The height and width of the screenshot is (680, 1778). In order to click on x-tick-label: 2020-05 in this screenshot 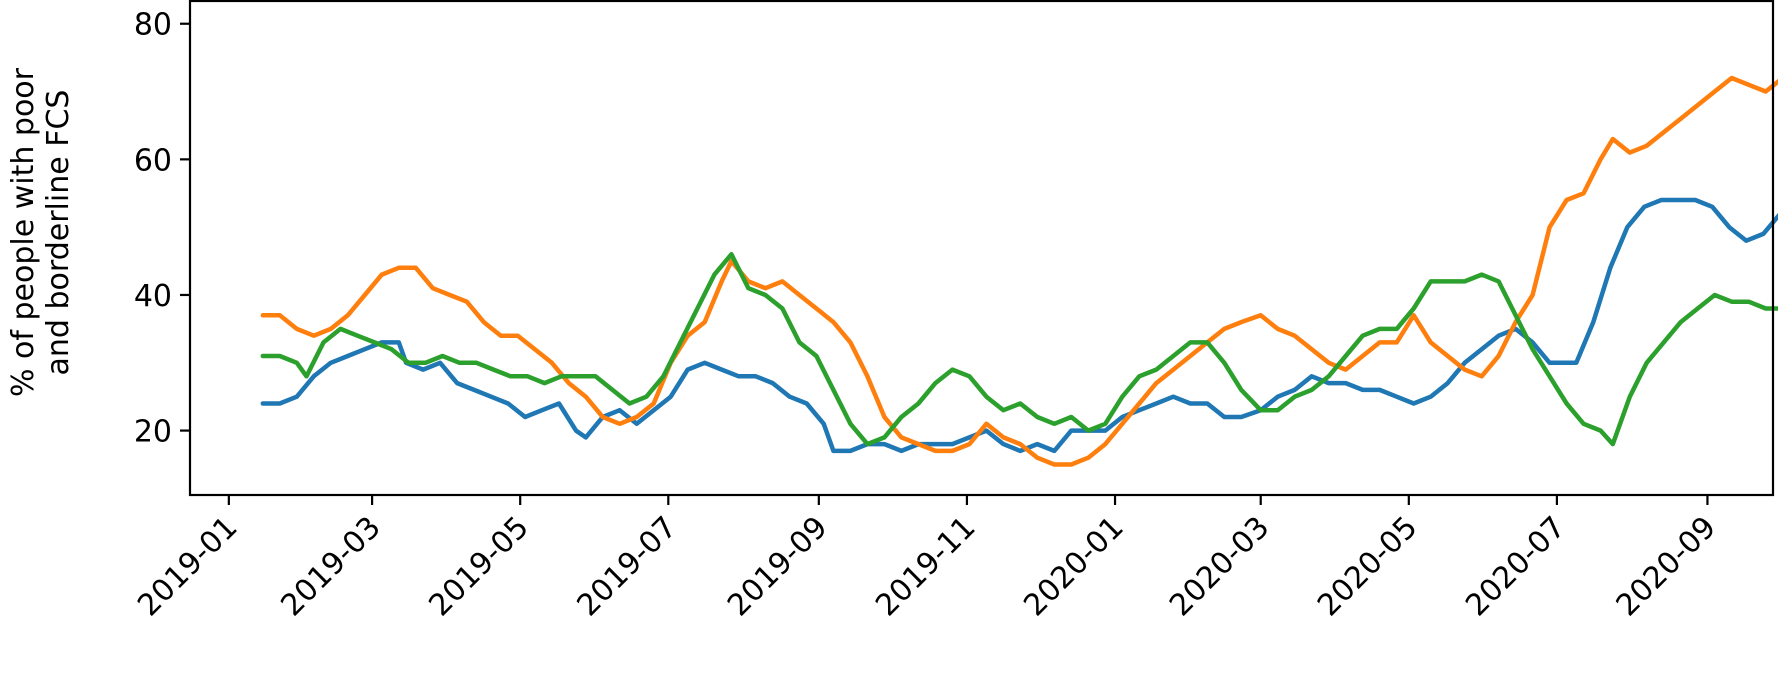, I will do `click(1367, 566)`.